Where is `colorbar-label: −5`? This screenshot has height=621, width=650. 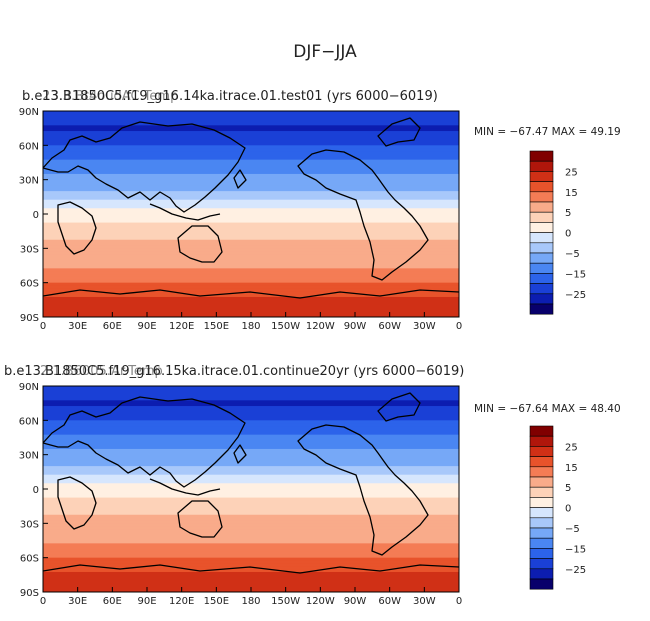
colorbar-label: −5 is located at coordinates (572, 529).